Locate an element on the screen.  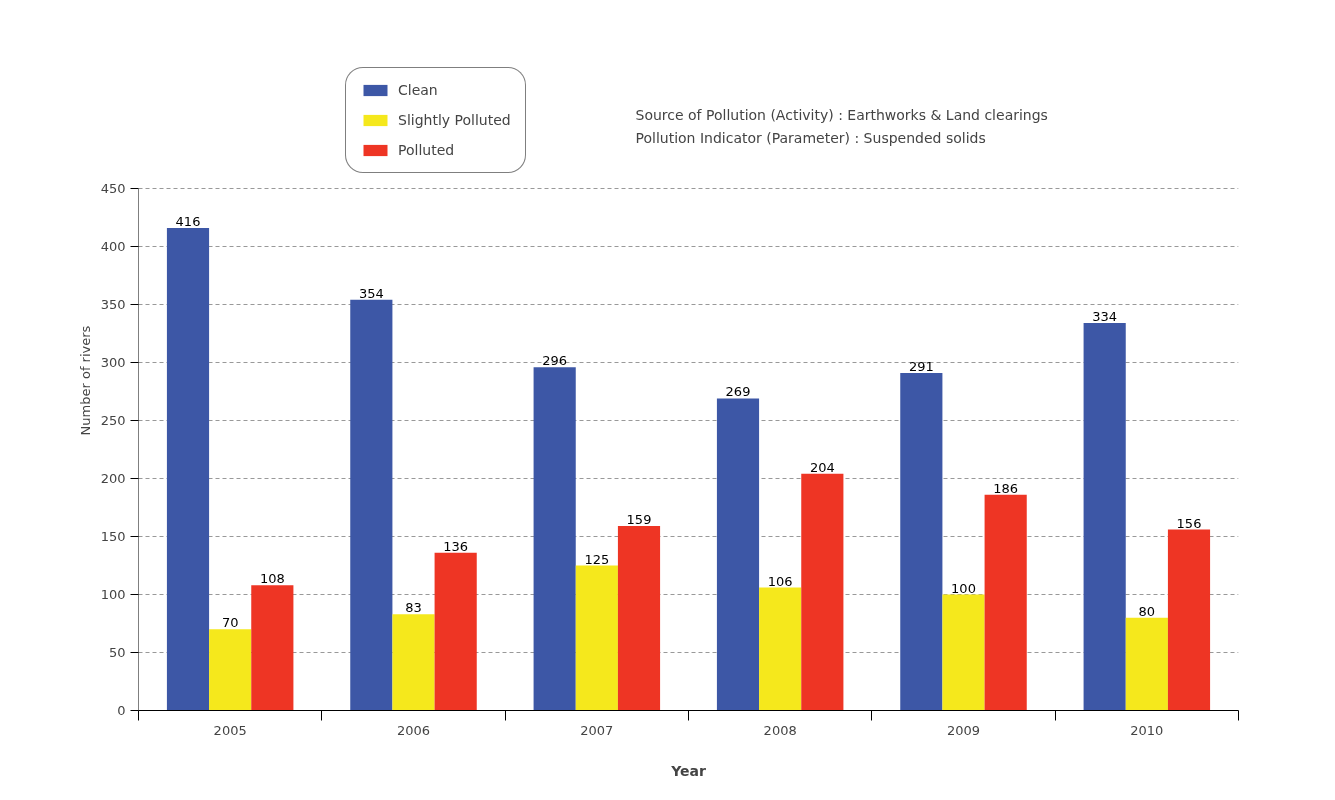
data-label: 136 is located at coordinates (456, 546).